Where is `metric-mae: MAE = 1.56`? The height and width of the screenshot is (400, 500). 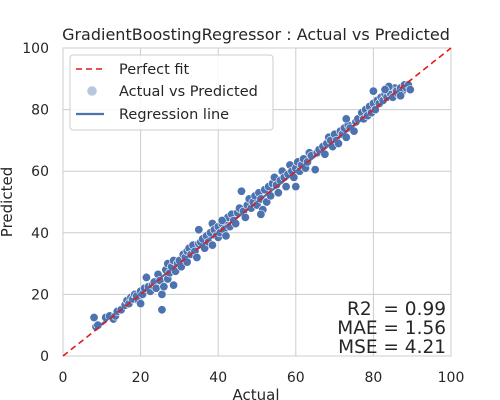
metric-mae: MAE = 1.56 is located at coordinates (391, 328).